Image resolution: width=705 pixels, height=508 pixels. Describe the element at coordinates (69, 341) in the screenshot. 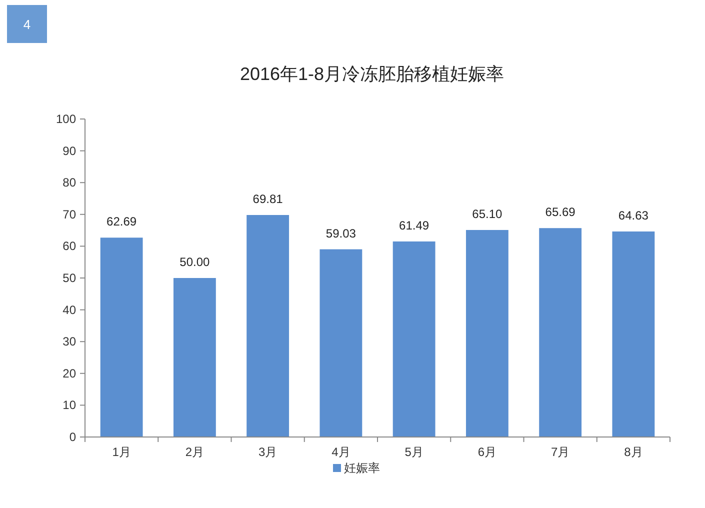

I see `y-tick-label: 30` at that location.